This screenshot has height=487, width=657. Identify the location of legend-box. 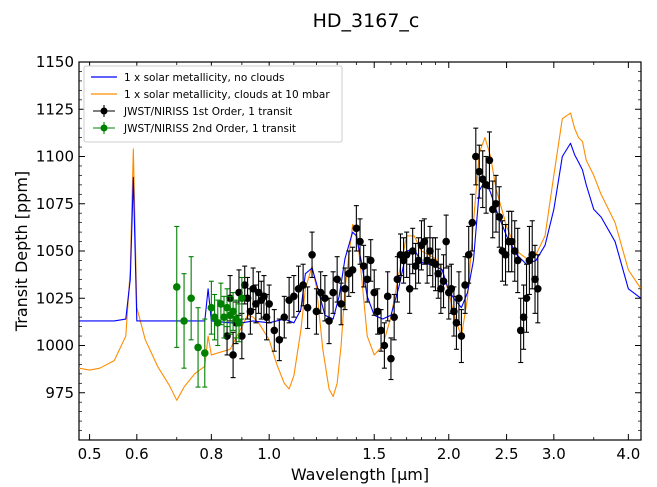
(213, 104).